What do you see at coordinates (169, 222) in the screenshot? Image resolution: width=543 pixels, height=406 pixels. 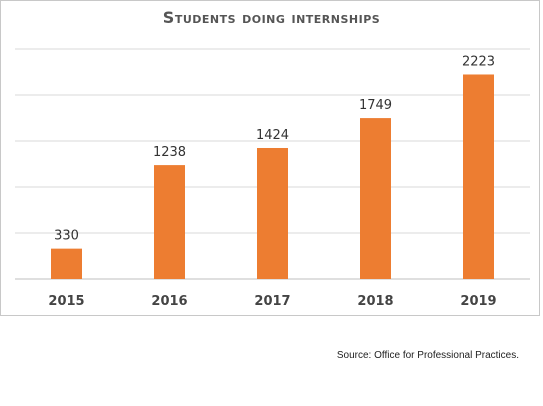 I see `bar-2016` at bounding box center [169, 222].